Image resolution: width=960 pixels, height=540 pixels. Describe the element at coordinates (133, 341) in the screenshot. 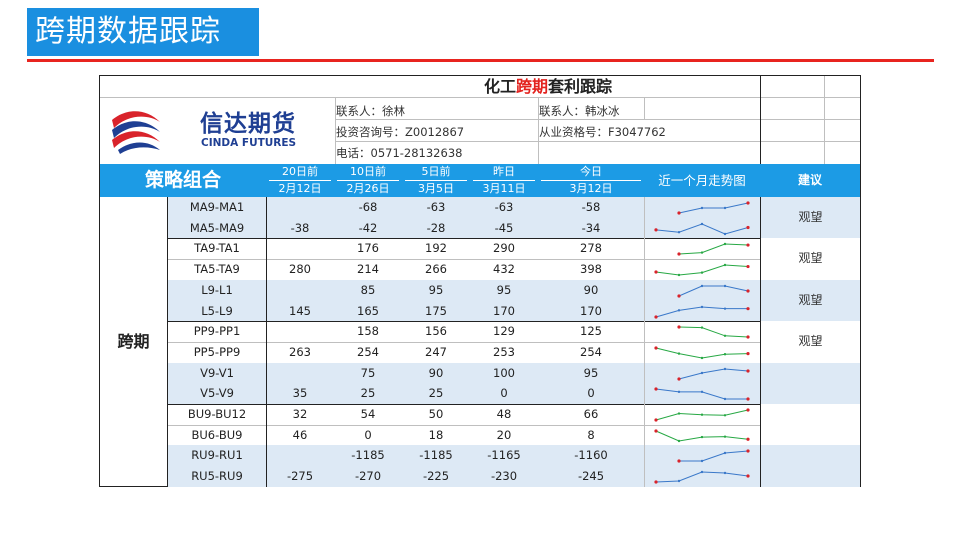

I see `category-label: 跨期` at that location.